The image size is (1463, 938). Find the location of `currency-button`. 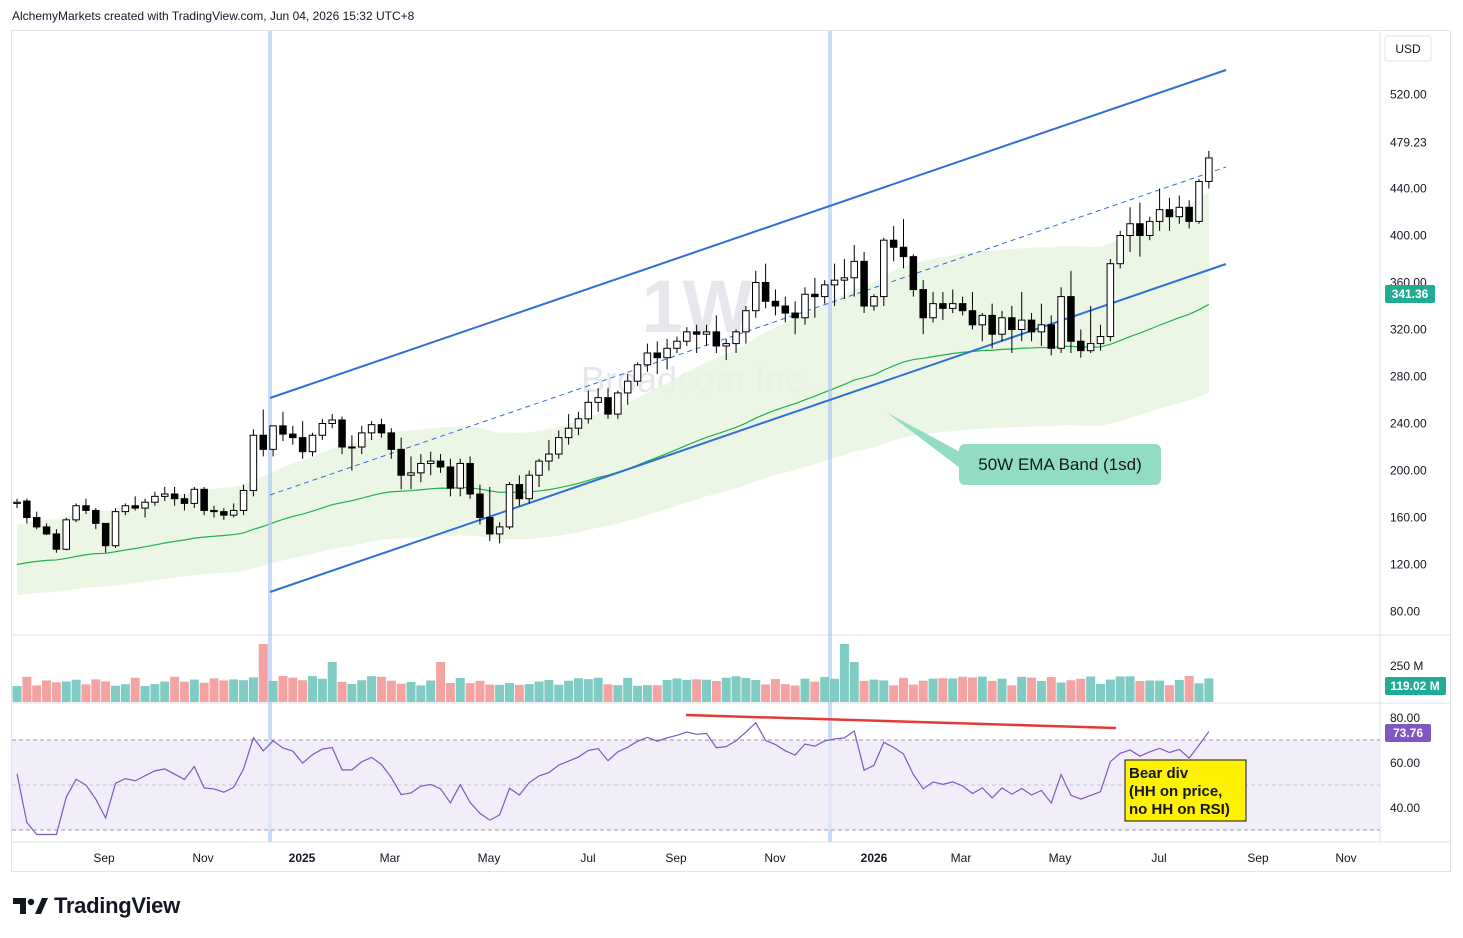

currency-button is located at coordinates (1408, 48).